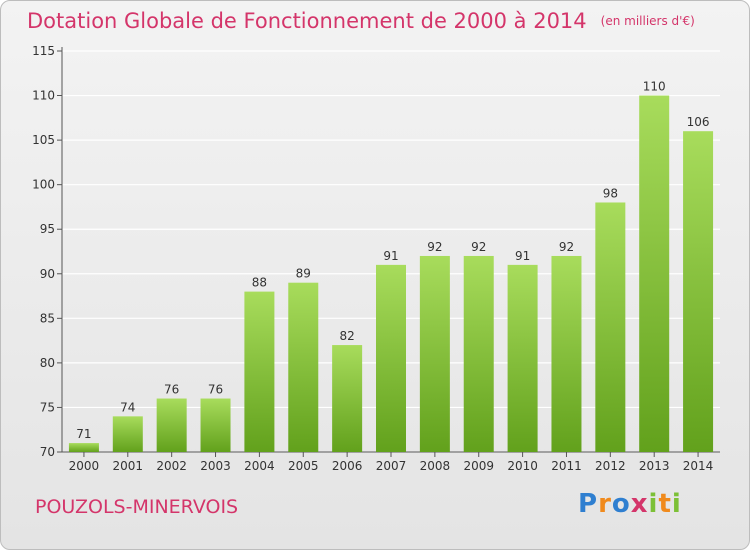 This screenshot has height=550, width=750. I want to click on x-tick-label-2005: 2005, so click(303, 466).